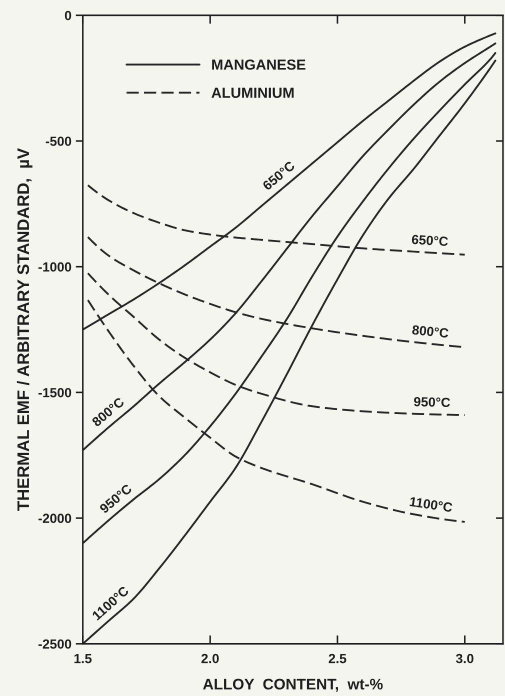 This screenshot has height=696, width=505. I want to click on legend-label: MANGANESE, so click(259, 64).